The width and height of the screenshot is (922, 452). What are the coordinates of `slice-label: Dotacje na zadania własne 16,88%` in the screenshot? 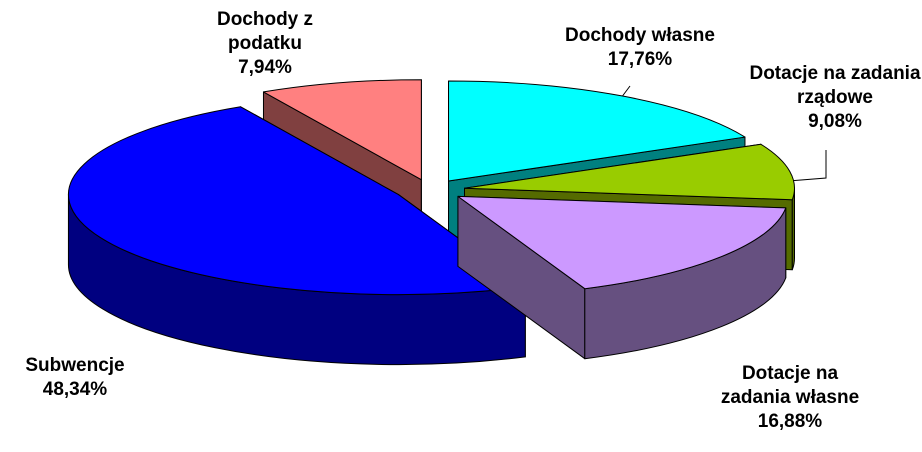 It's located at (790, 398).